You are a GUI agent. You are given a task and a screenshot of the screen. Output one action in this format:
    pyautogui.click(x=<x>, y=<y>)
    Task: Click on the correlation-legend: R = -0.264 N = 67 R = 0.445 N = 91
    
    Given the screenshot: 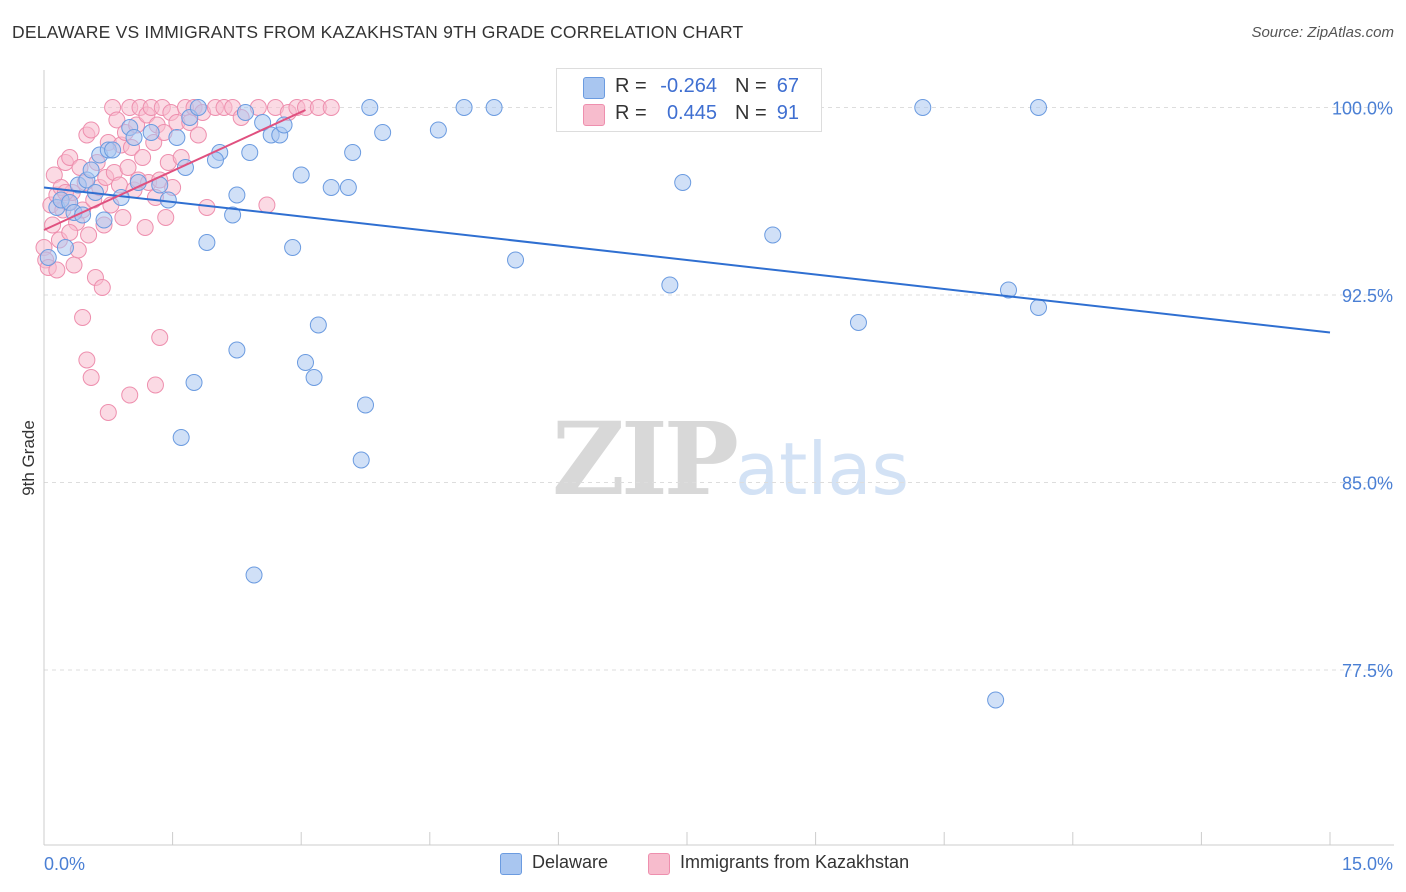 What is the action you would take?
    pyautogui.click(x=689, y=100)
    